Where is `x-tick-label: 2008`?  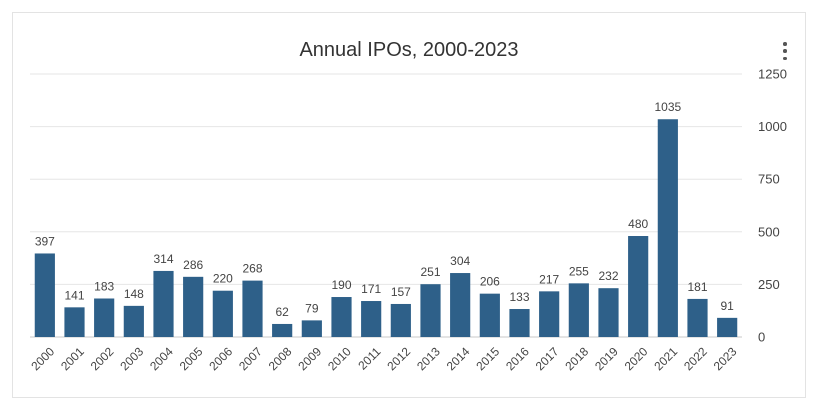 x-tick-label: 2008 is located at coordinates (280, 358).